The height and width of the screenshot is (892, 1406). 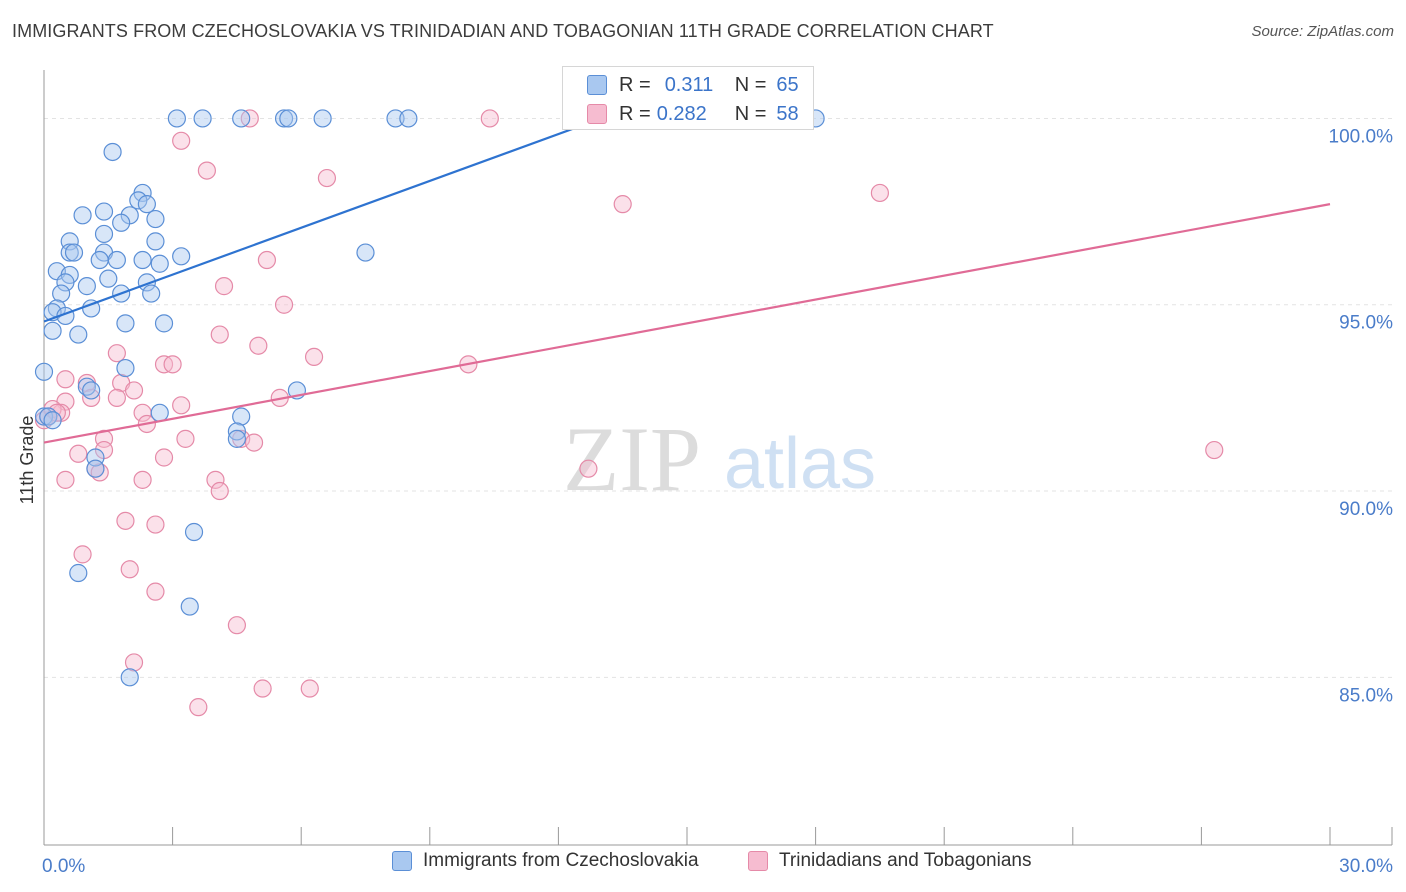 I want to click on stats-n-value: 65, so click(x=787, y=84).